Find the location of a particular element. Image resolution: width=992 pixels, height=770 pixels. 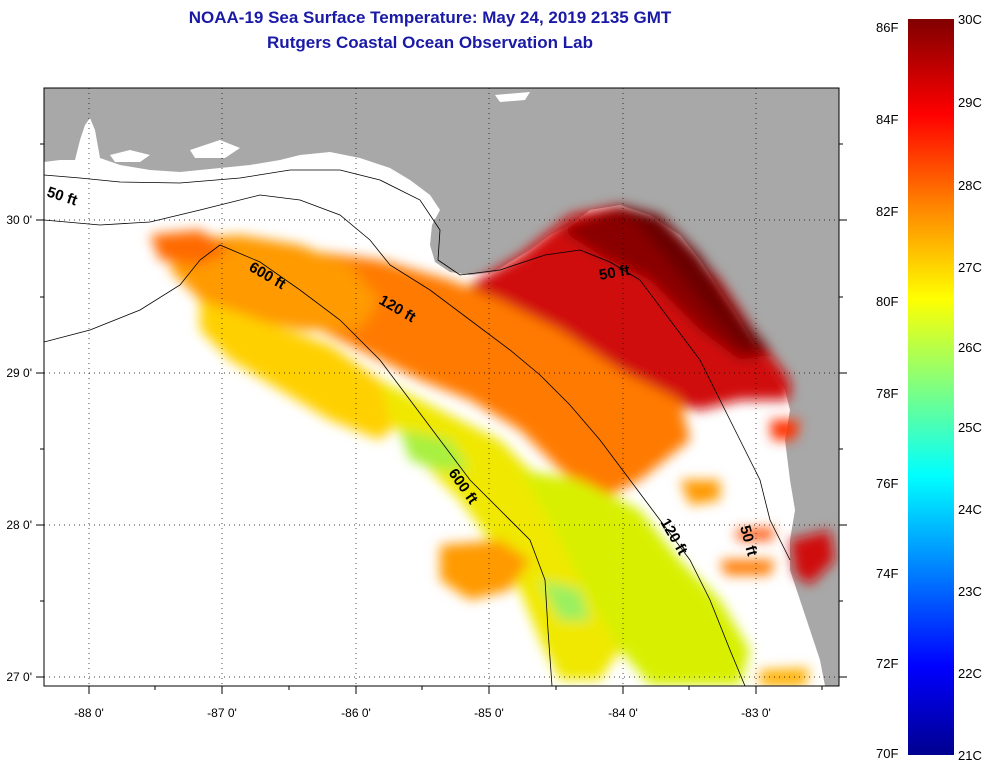

cbar-label-78f: 78F is located at coordinates (887, 393).